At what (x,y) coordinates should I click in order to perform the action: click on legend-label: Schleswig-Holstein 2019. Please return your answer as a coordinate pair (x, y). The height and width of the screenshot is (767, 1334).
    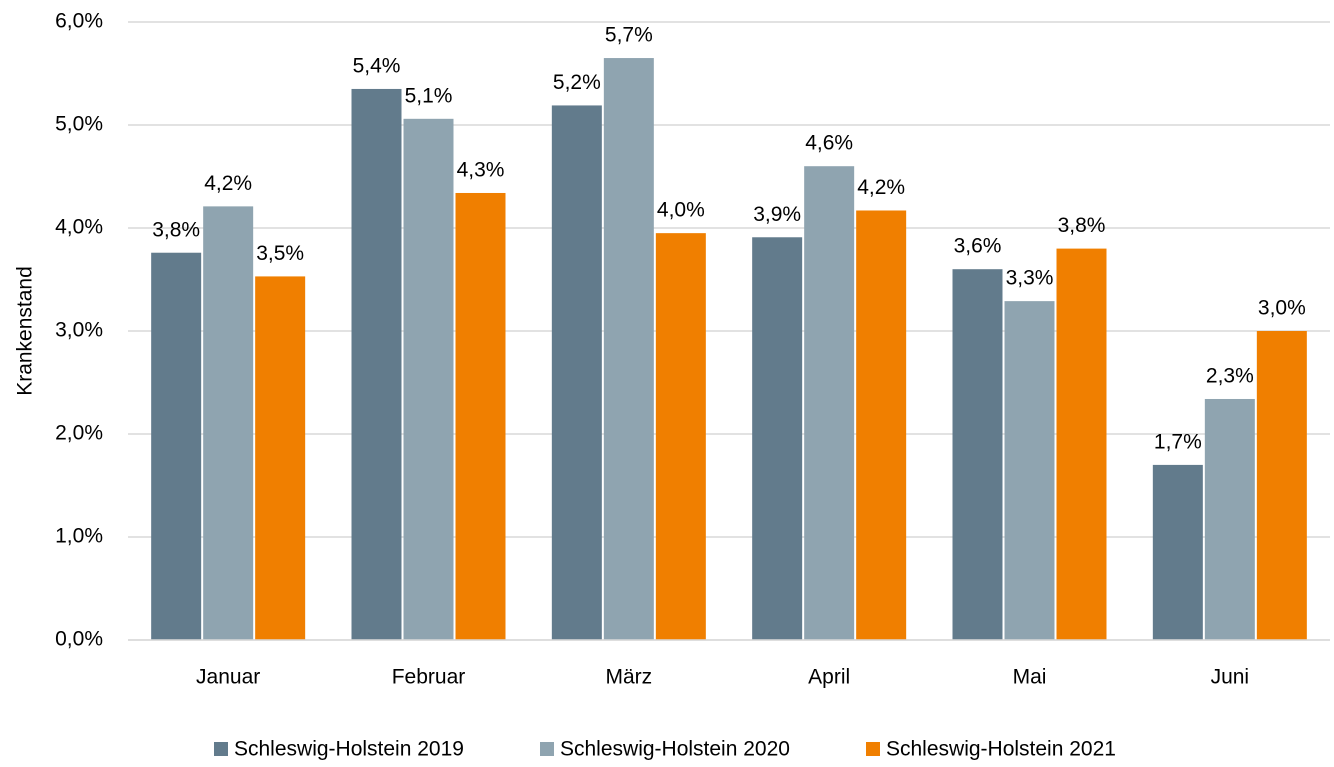
    Looking at the image, I should click on (349, 749).